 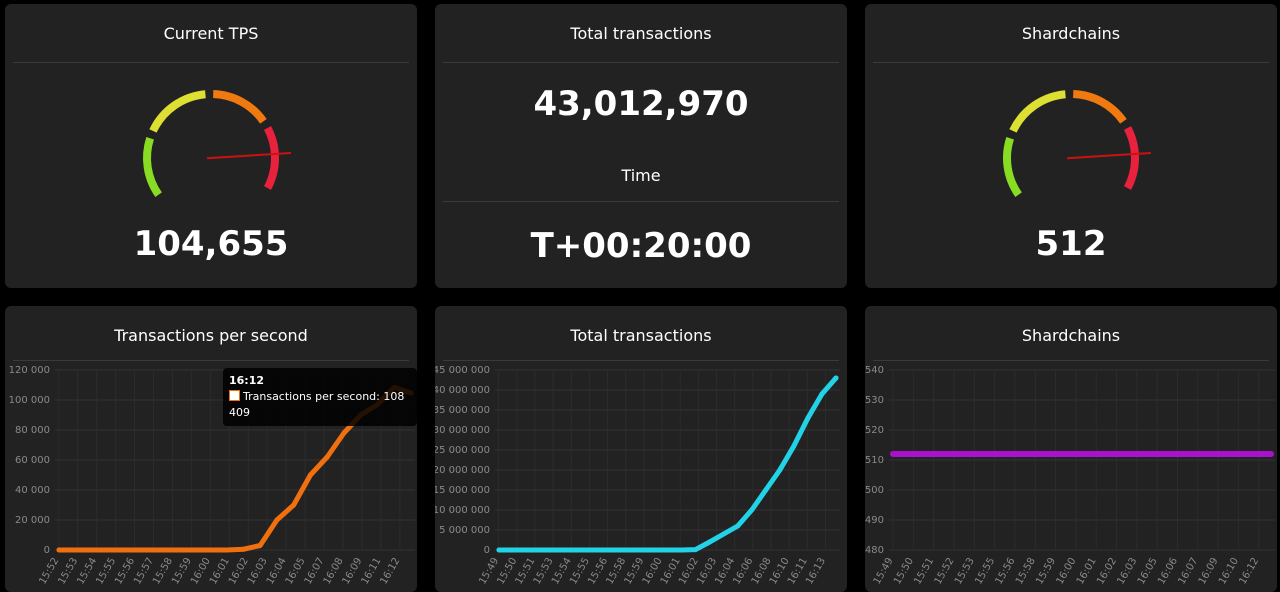 I want to click on shardchains-gauge, so click(x=1077, y=144).